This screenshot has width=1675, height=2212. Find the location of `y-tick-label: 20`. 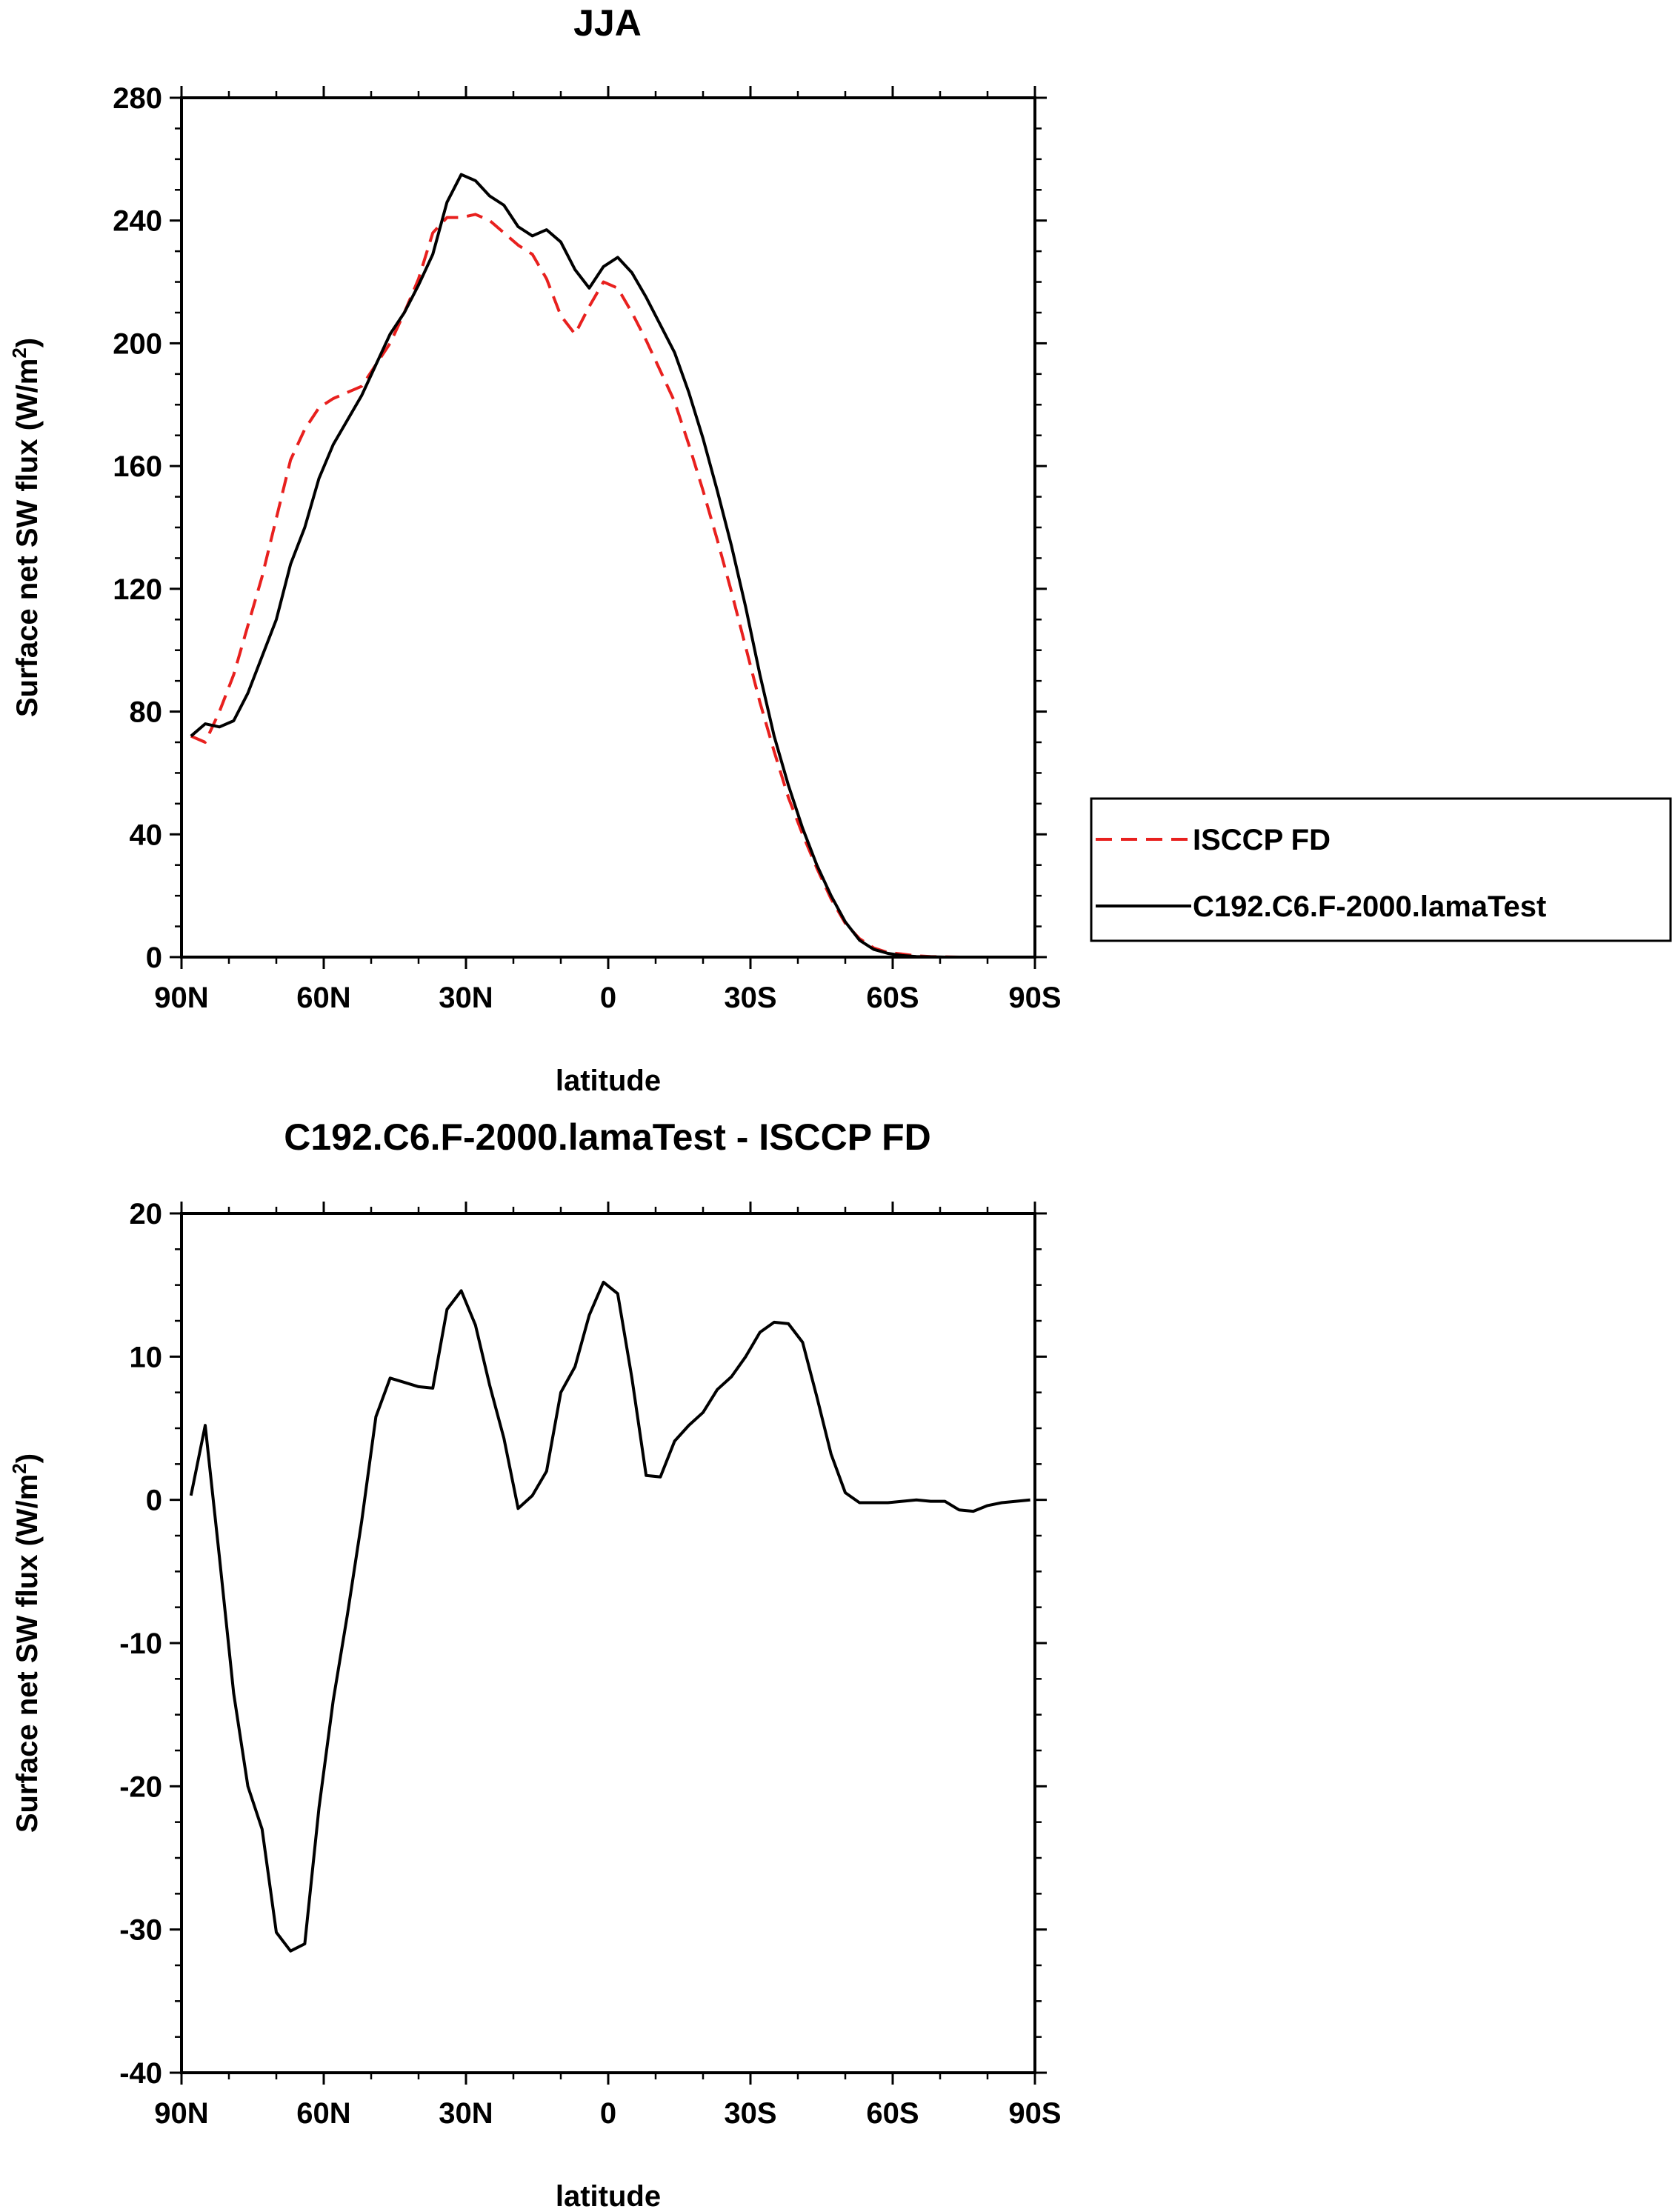

y-tick-label: 20 is located at coordinates (146, 1214).